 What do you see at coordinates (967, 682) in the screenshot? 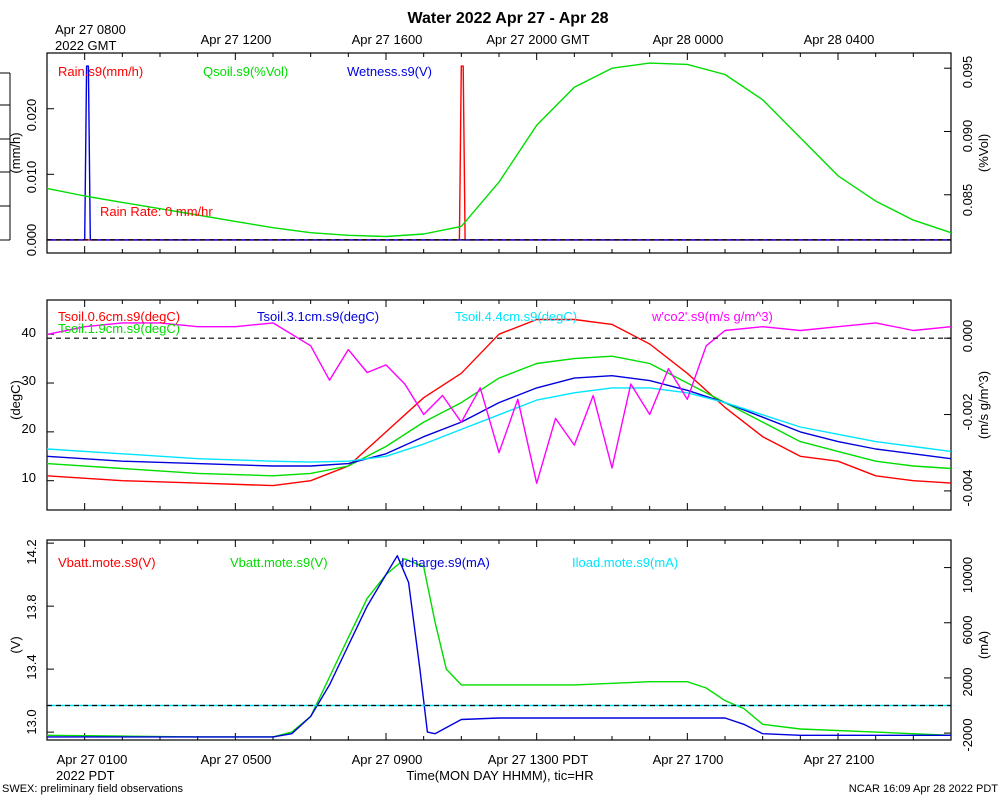
I see `right-tick-label: 2000` at bounding box center [967, 682].